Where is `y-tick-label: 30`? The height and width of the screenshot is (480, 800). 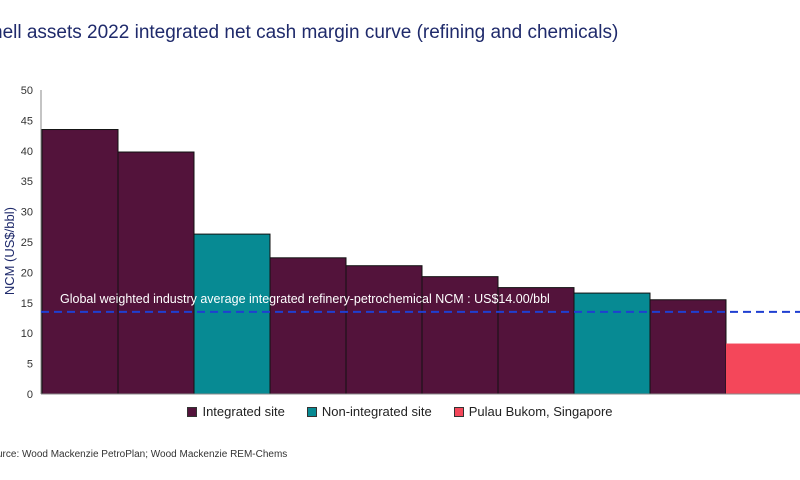 y-tick-label: 30 is located at coordinates (27, 213).